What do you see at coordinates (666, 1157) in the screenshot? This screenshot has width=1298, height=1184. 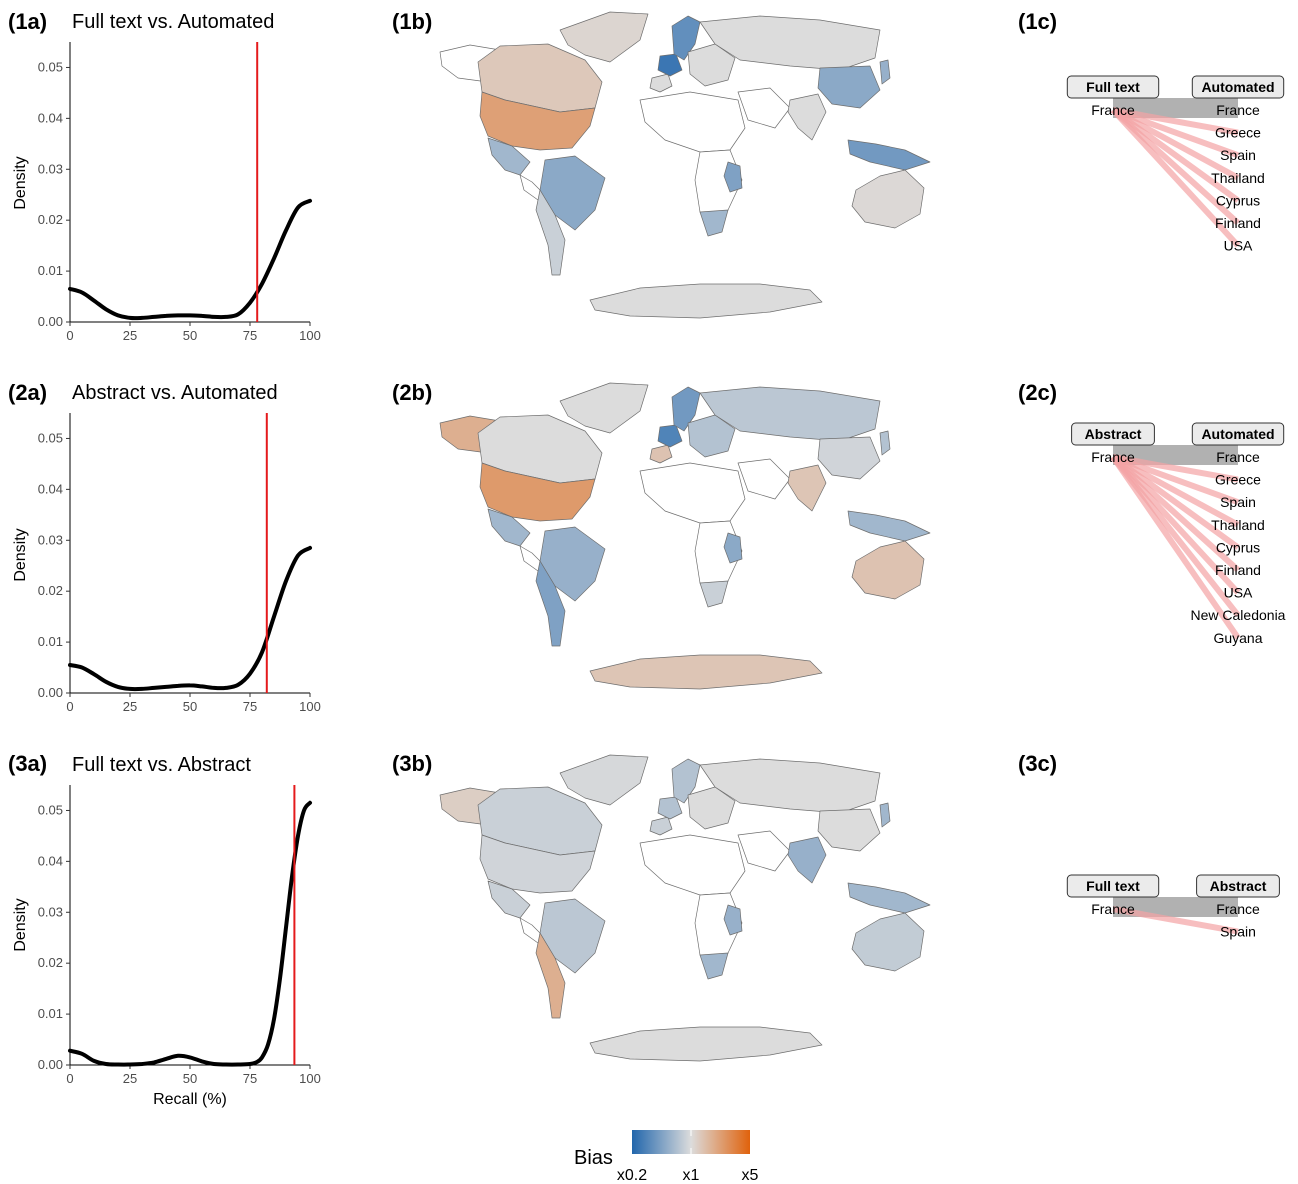 I see `bias-legend: Bias x0.2 x1 x5` at bounding box center [666, 1157].